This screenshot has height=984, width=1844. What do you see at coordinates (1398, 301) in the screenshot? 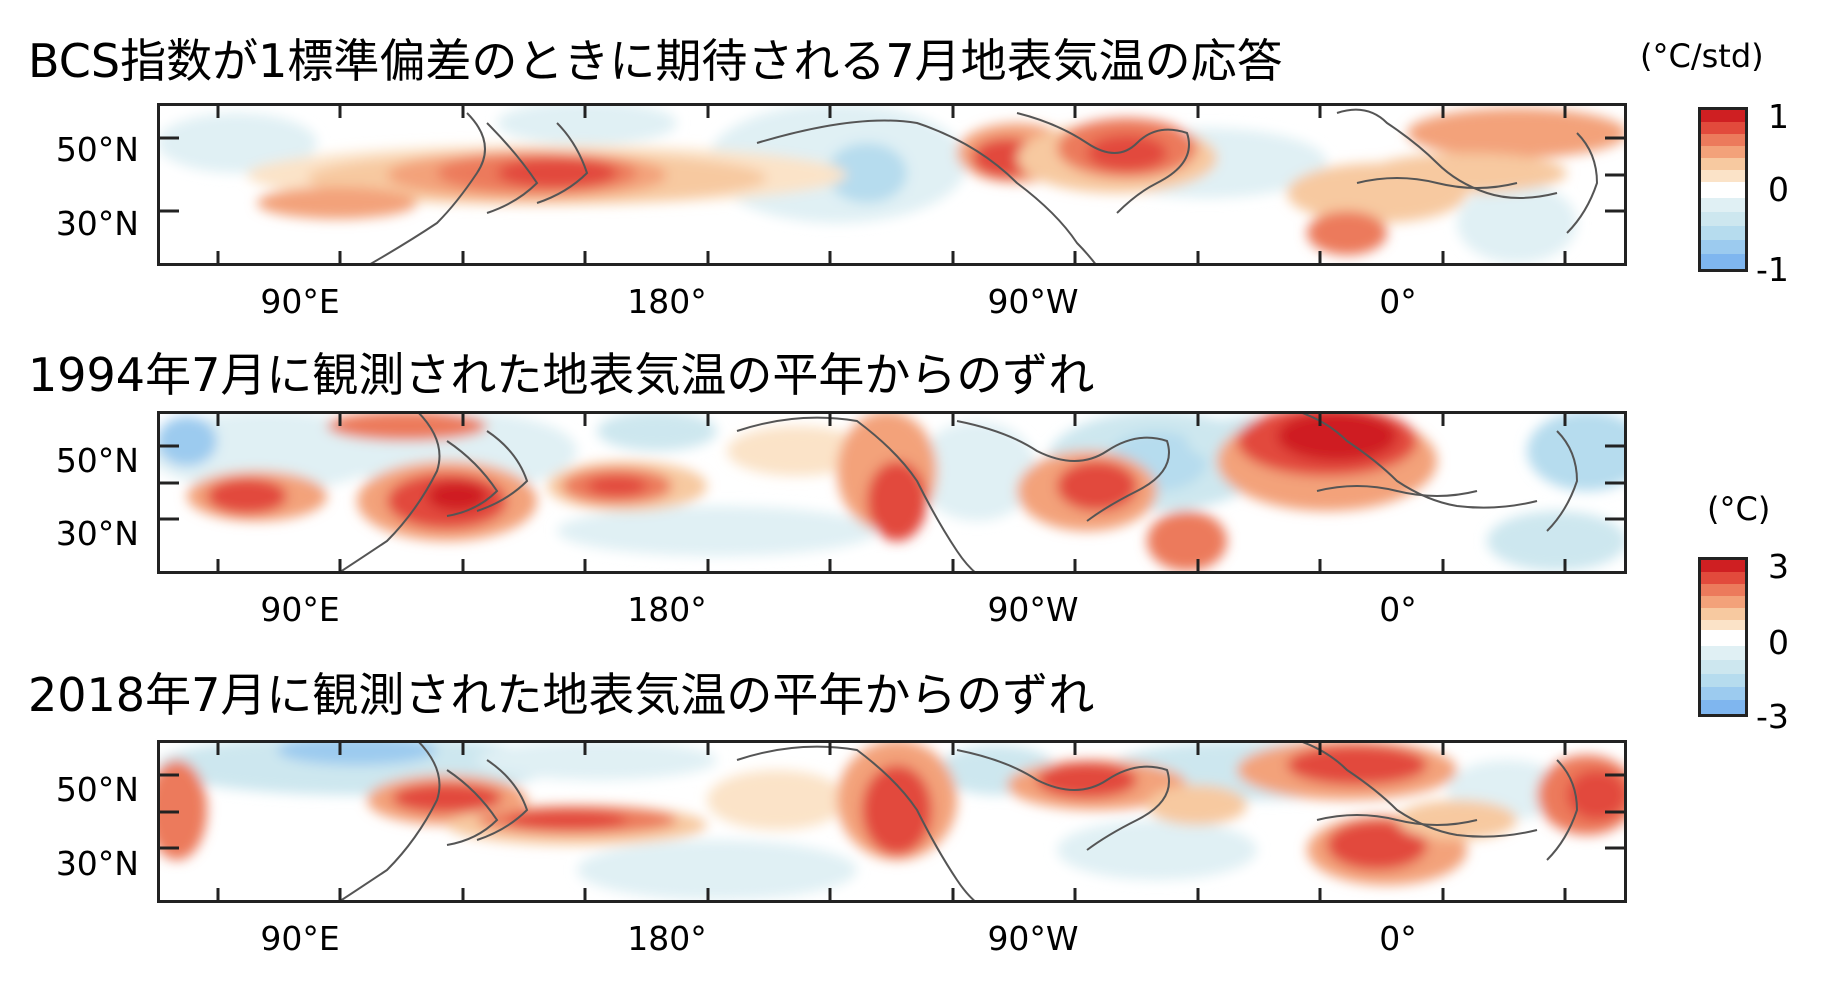
I see `panel-1-lon-0: 0°` at bounding box center [1398, 301].